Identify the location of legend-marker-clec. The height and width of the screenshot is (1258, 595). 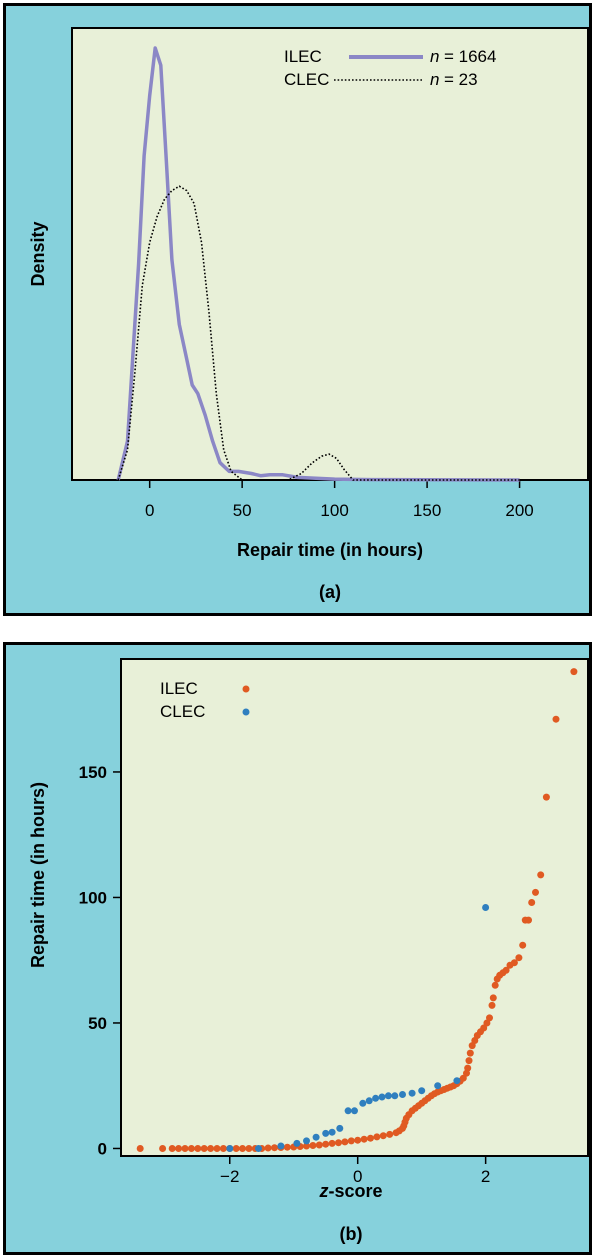
(246, 712).